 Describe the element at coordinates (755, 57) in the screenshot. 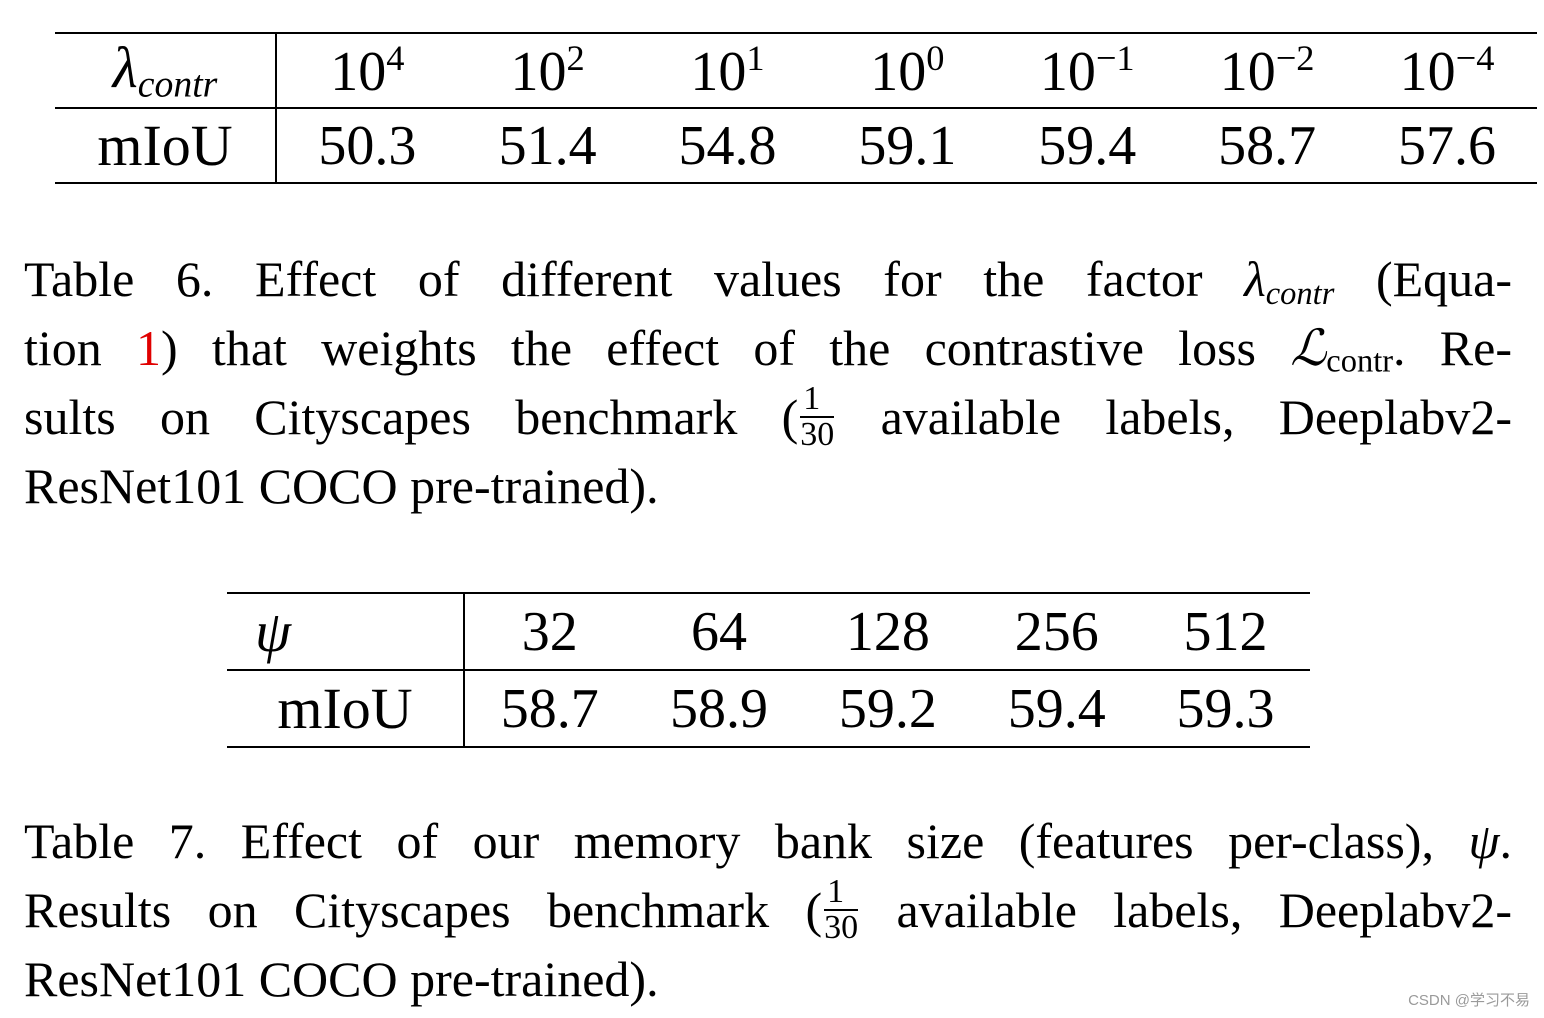

I see `col-exponent: 1` at that location.